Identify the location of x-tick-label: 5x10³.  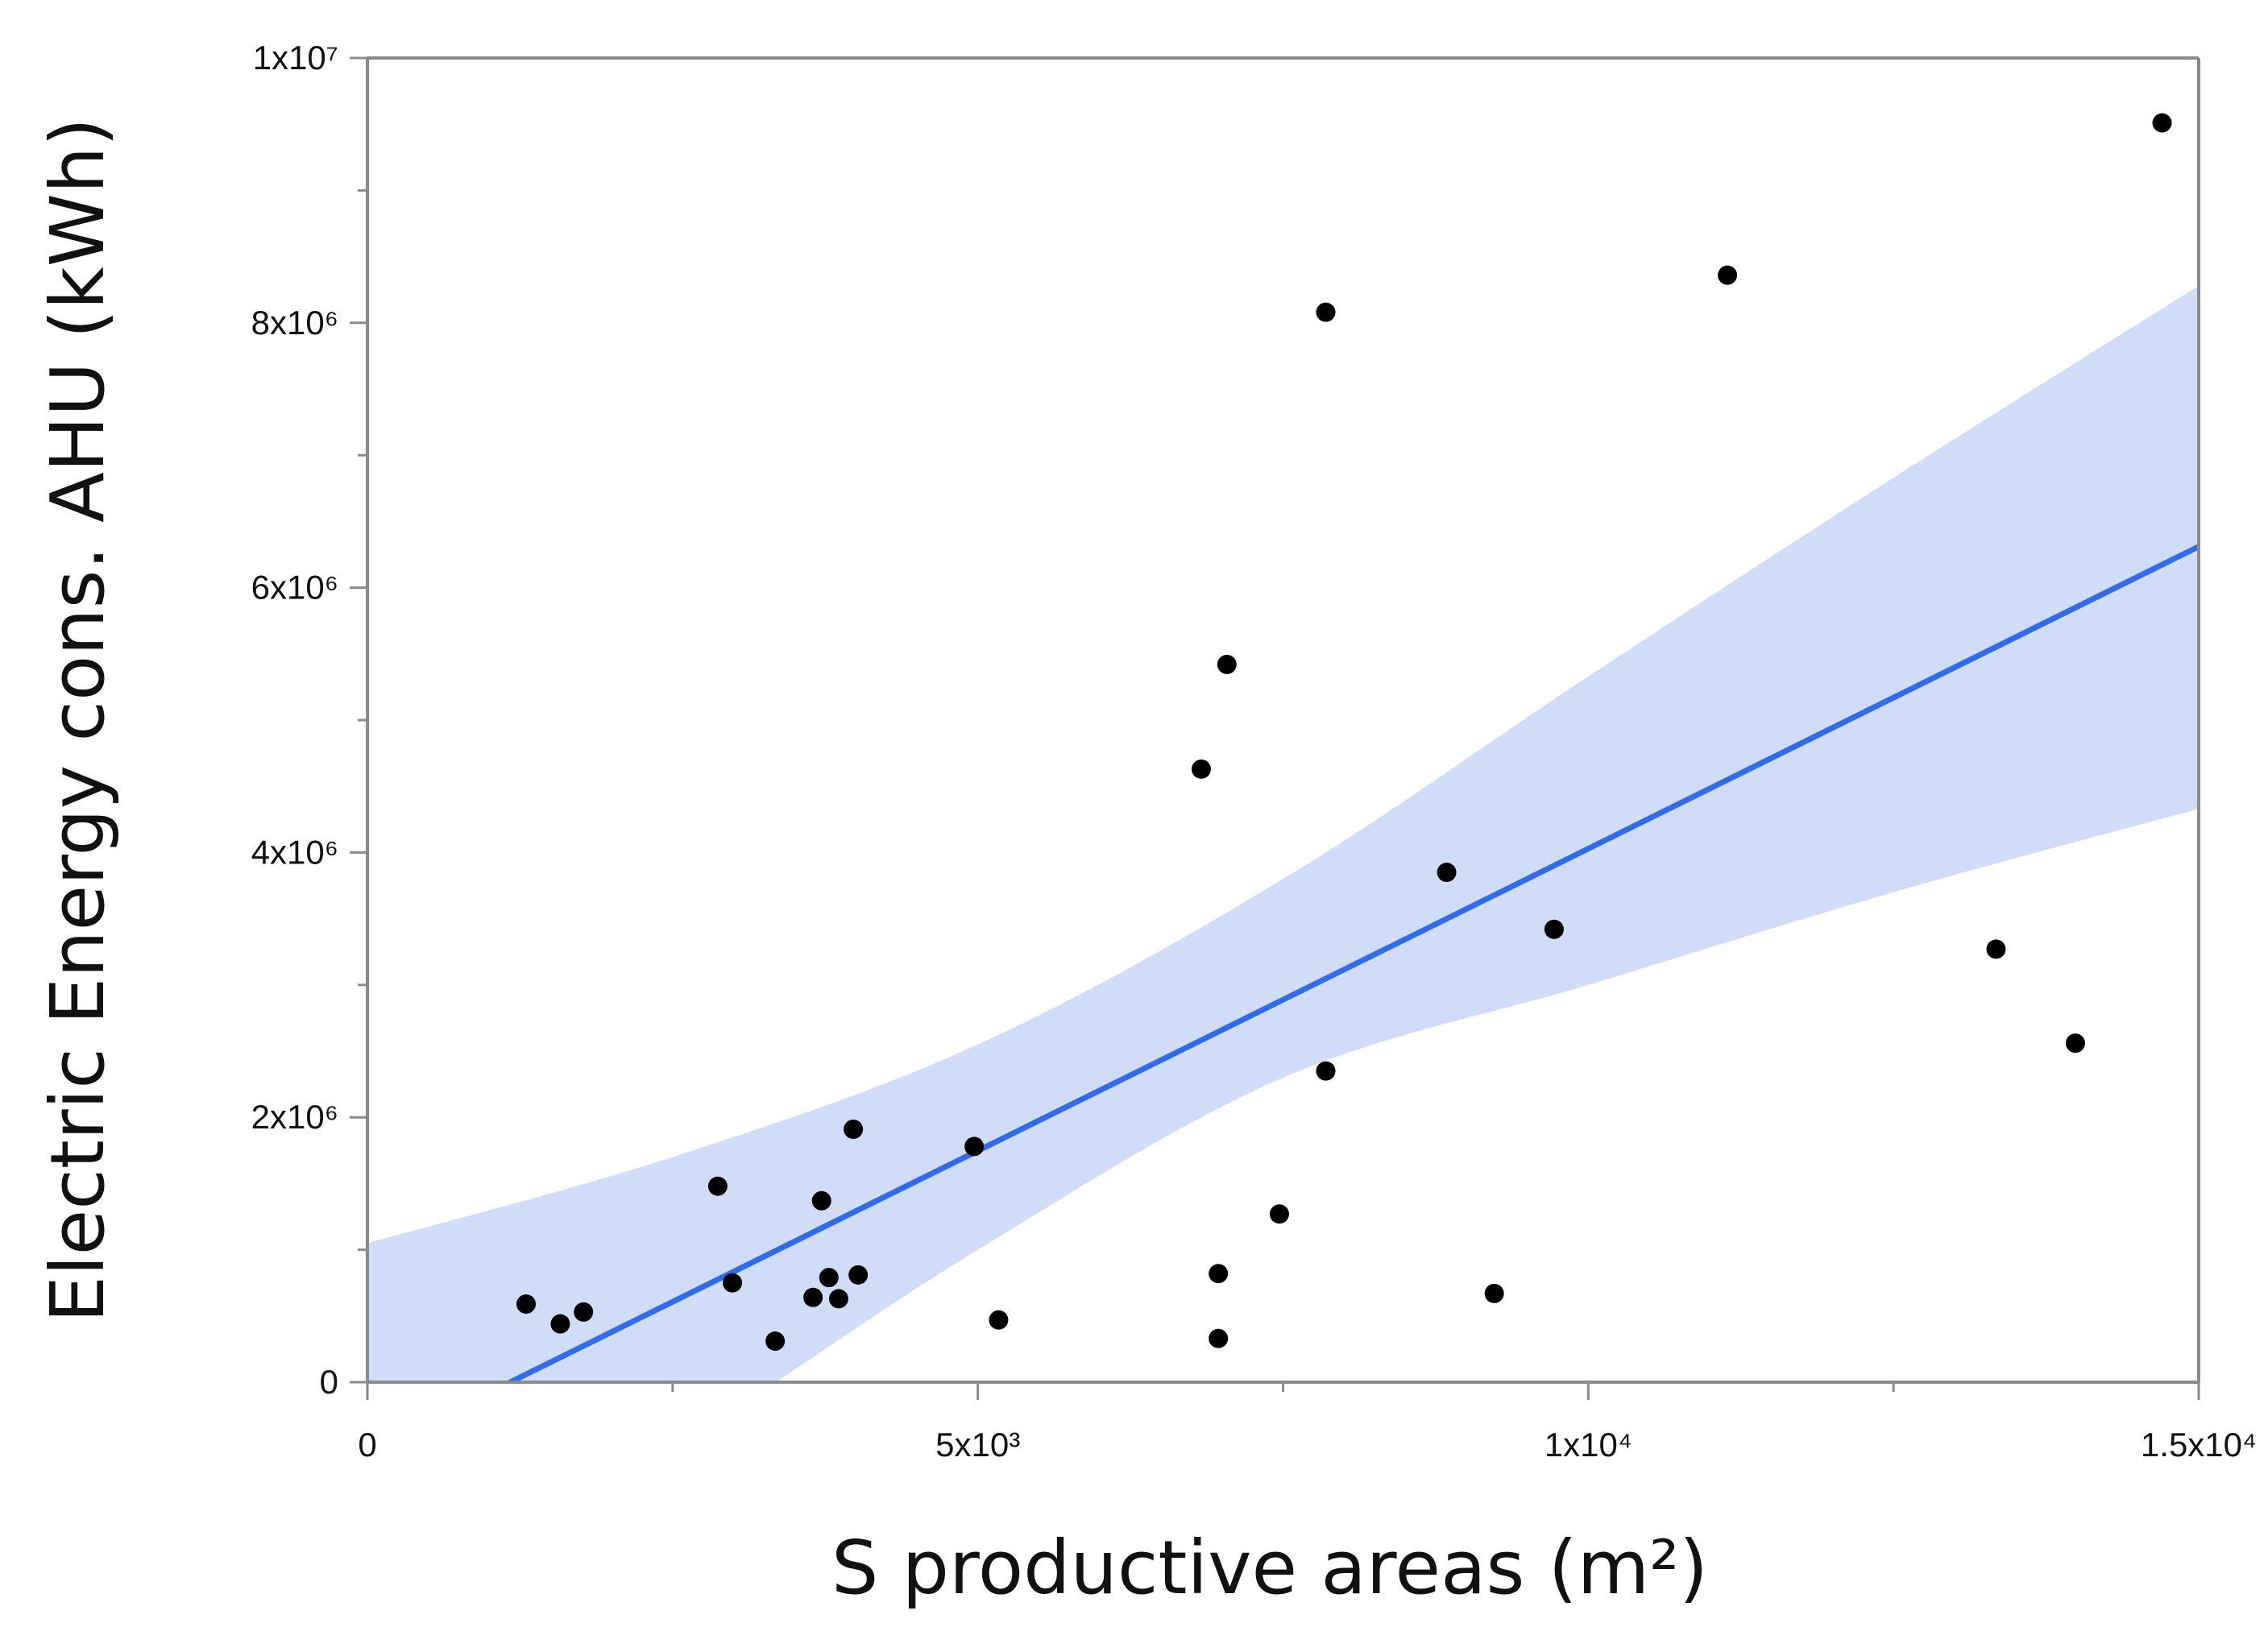
(977, 1445).